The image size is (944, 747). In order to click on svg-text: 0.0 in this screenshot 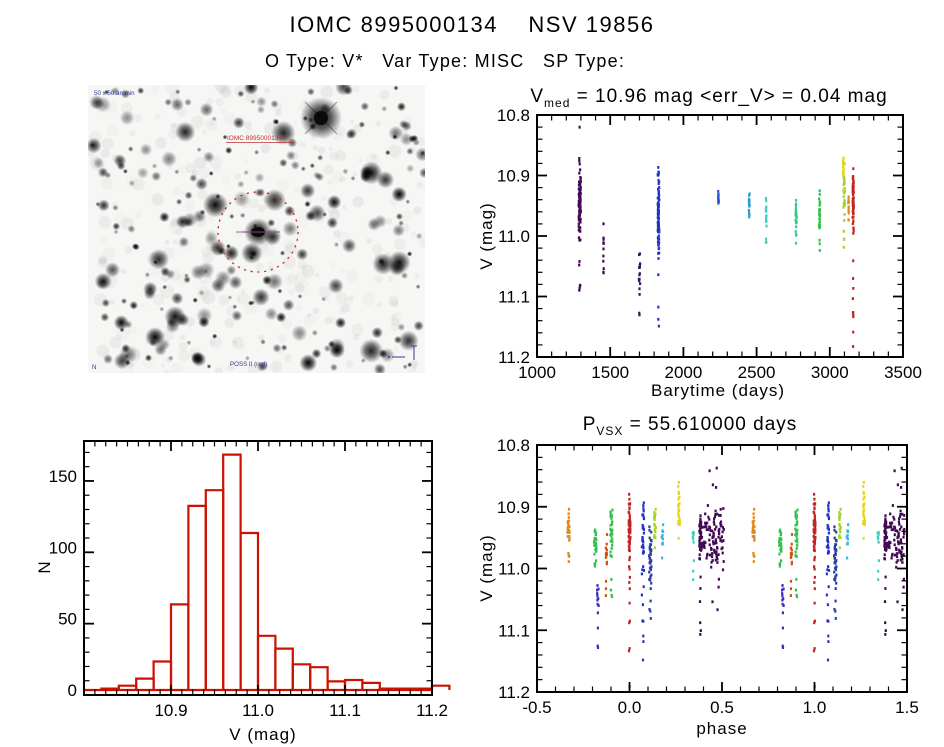, I will do `click(630, 707)`.